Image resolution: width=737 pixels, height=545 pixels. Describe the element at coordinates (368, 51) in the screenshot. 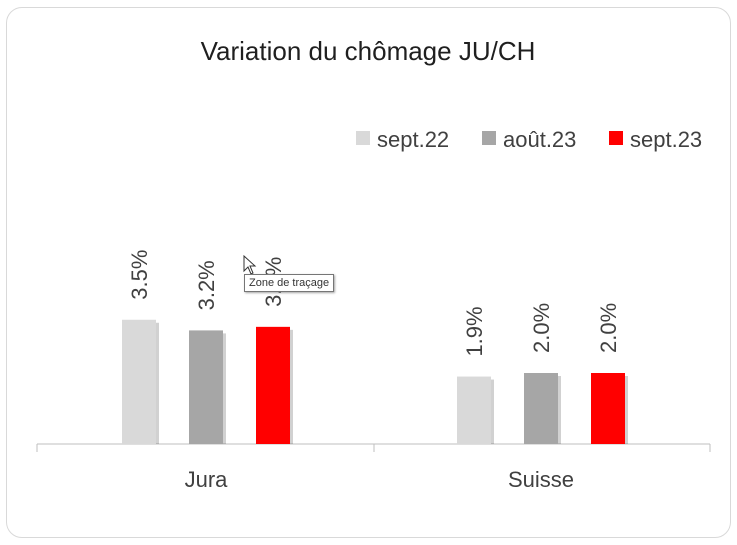

I see `chart-title: Variation du chômage JU/CH` at that location.